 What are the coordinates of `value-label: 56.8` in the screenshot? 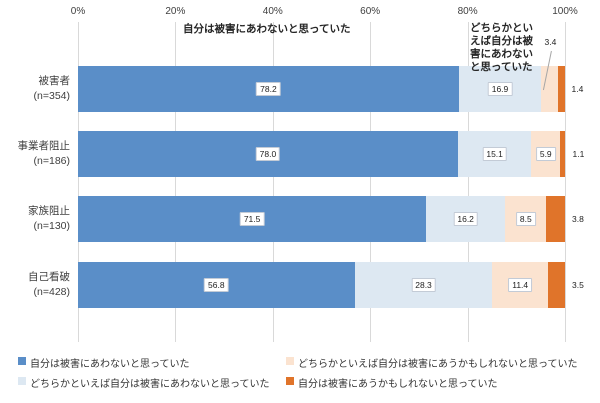 It's located at (216, 285).